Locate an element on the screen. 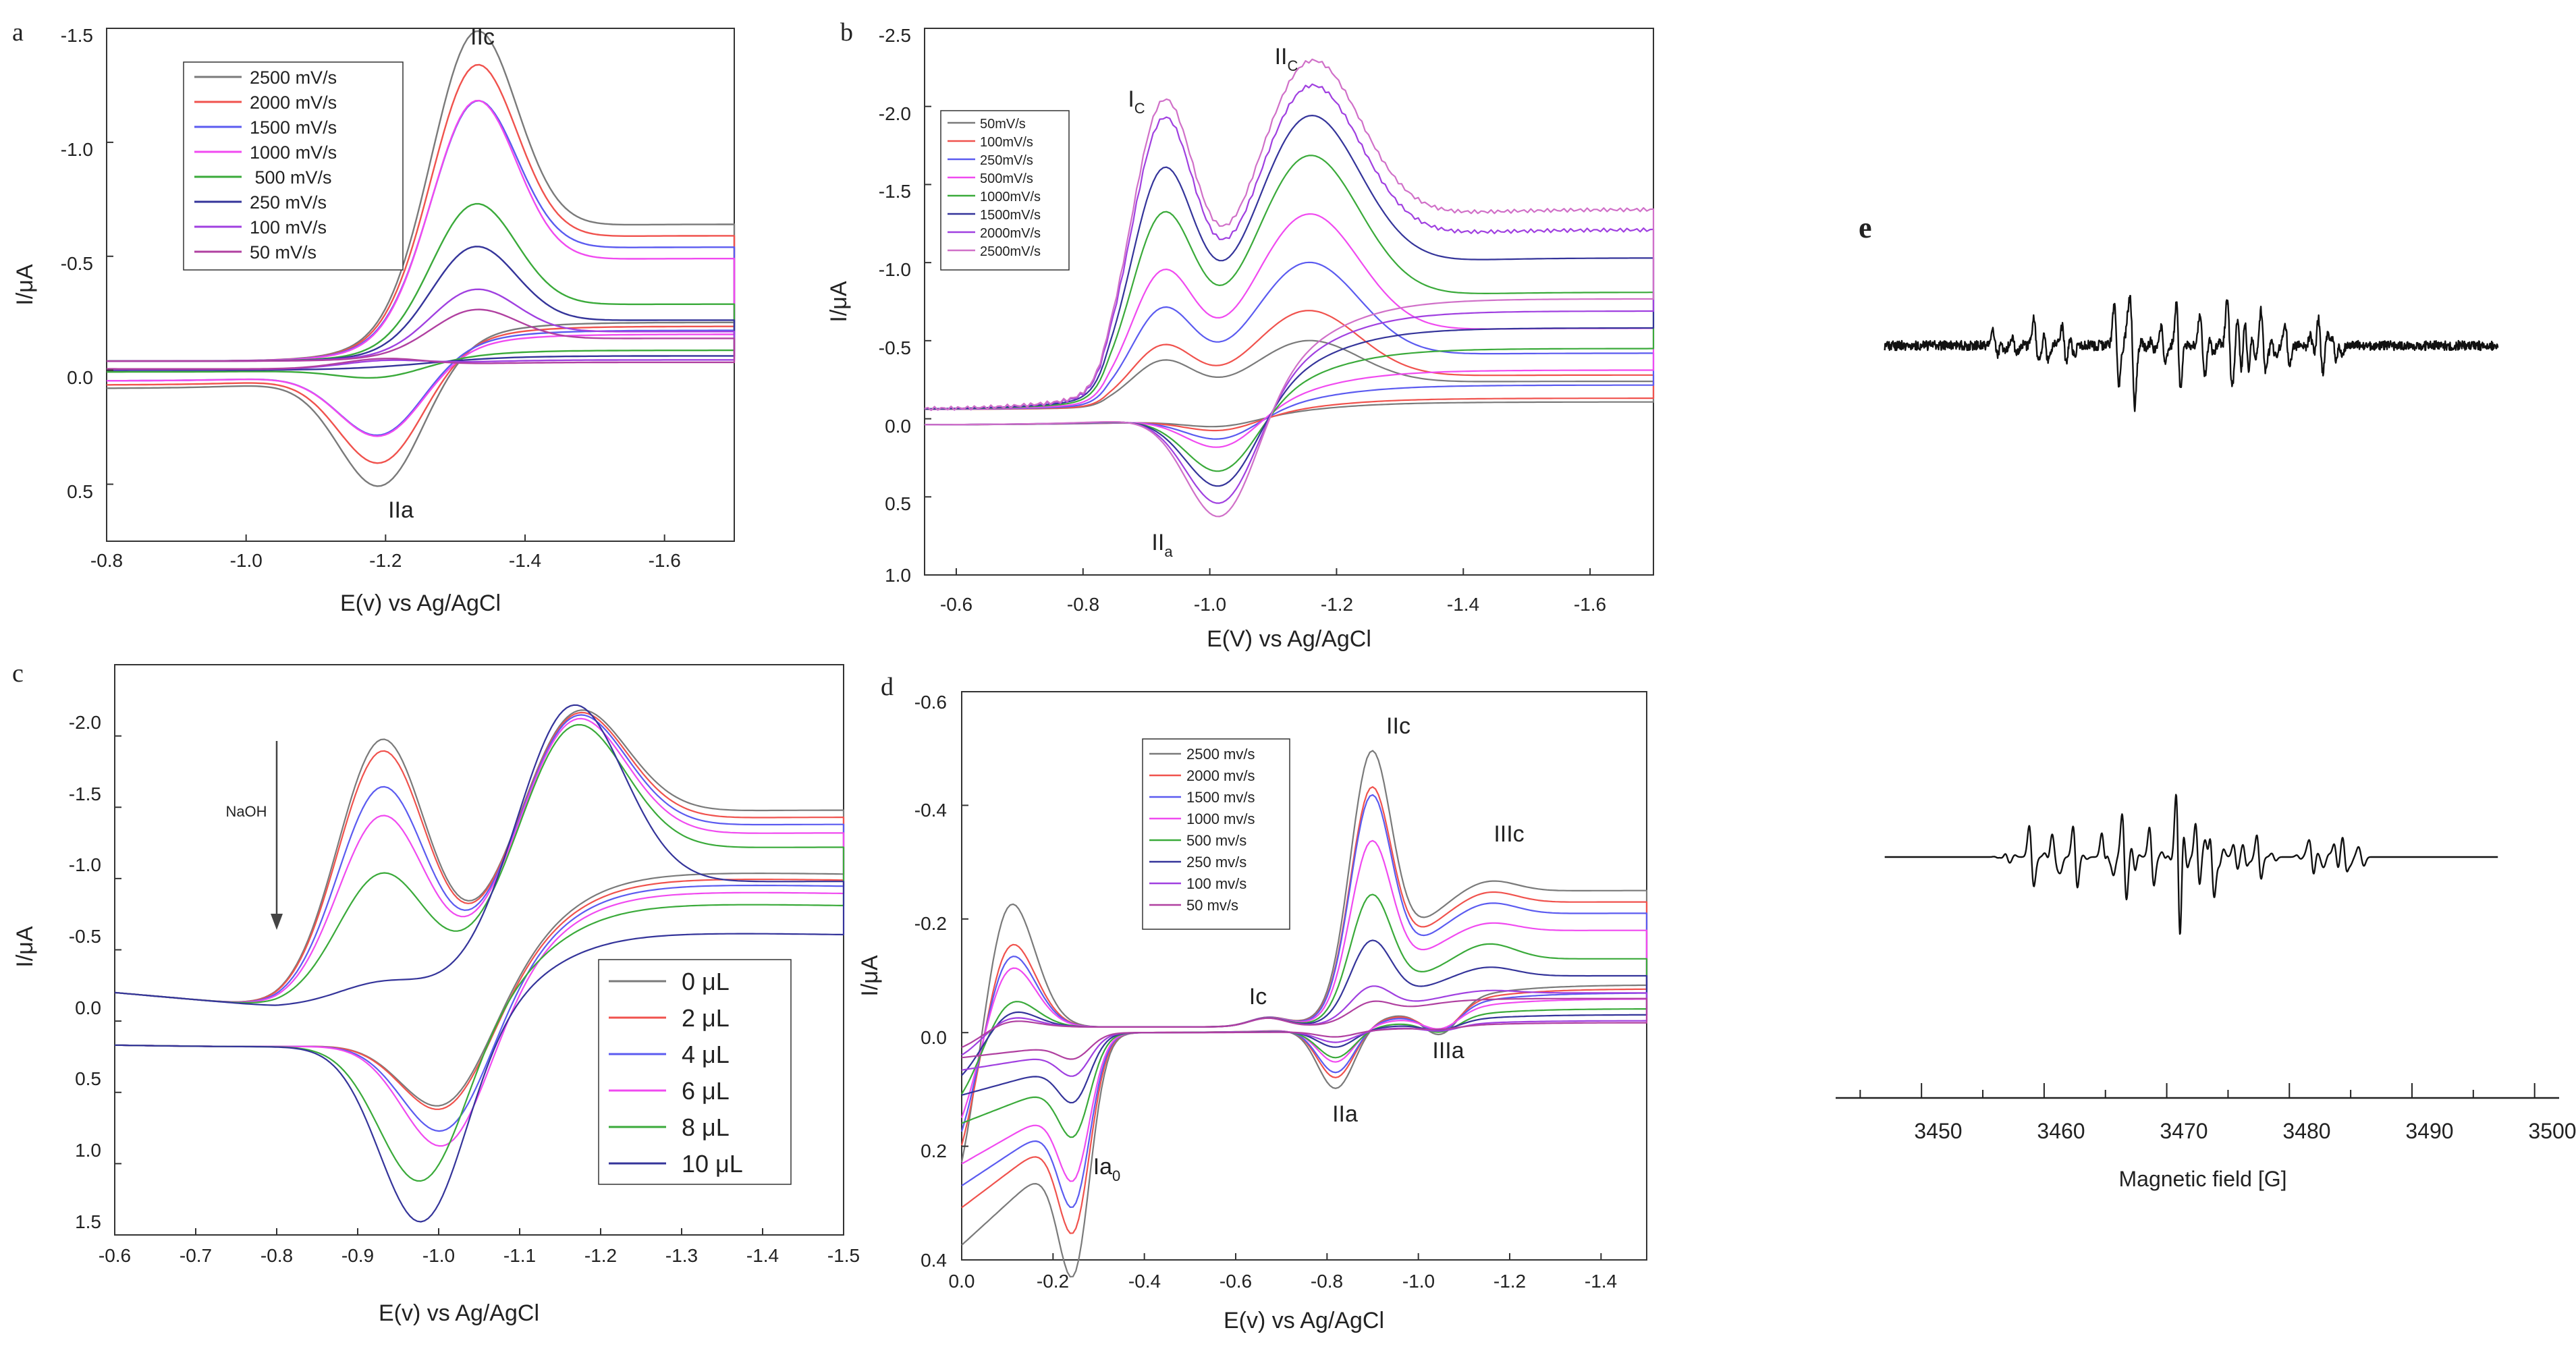  panel-b-annotation-iic-main: II is located at coordinates (1281, 57).